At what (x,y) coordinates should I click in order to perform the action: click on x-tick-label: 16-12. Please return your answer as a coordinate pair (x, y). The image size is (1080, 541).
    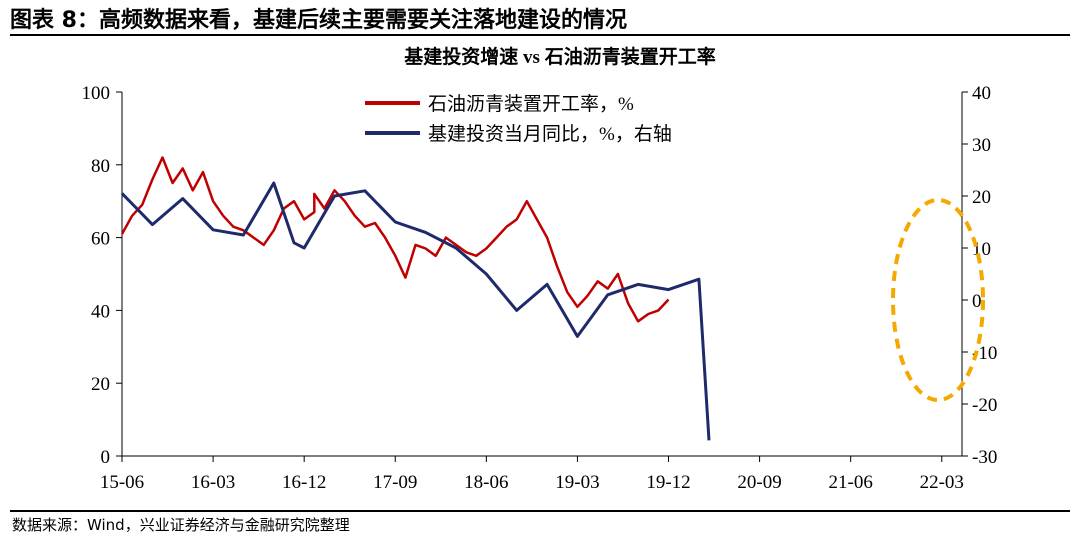
    Looking at the image, I should click on (304, 482).